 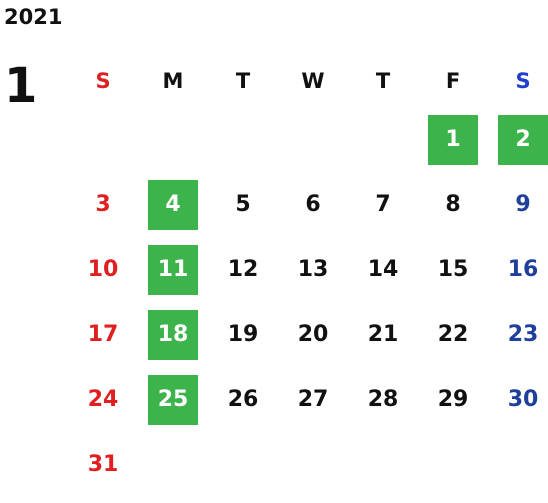 I want to click on day-number: 28, so click(x=383, y=399).